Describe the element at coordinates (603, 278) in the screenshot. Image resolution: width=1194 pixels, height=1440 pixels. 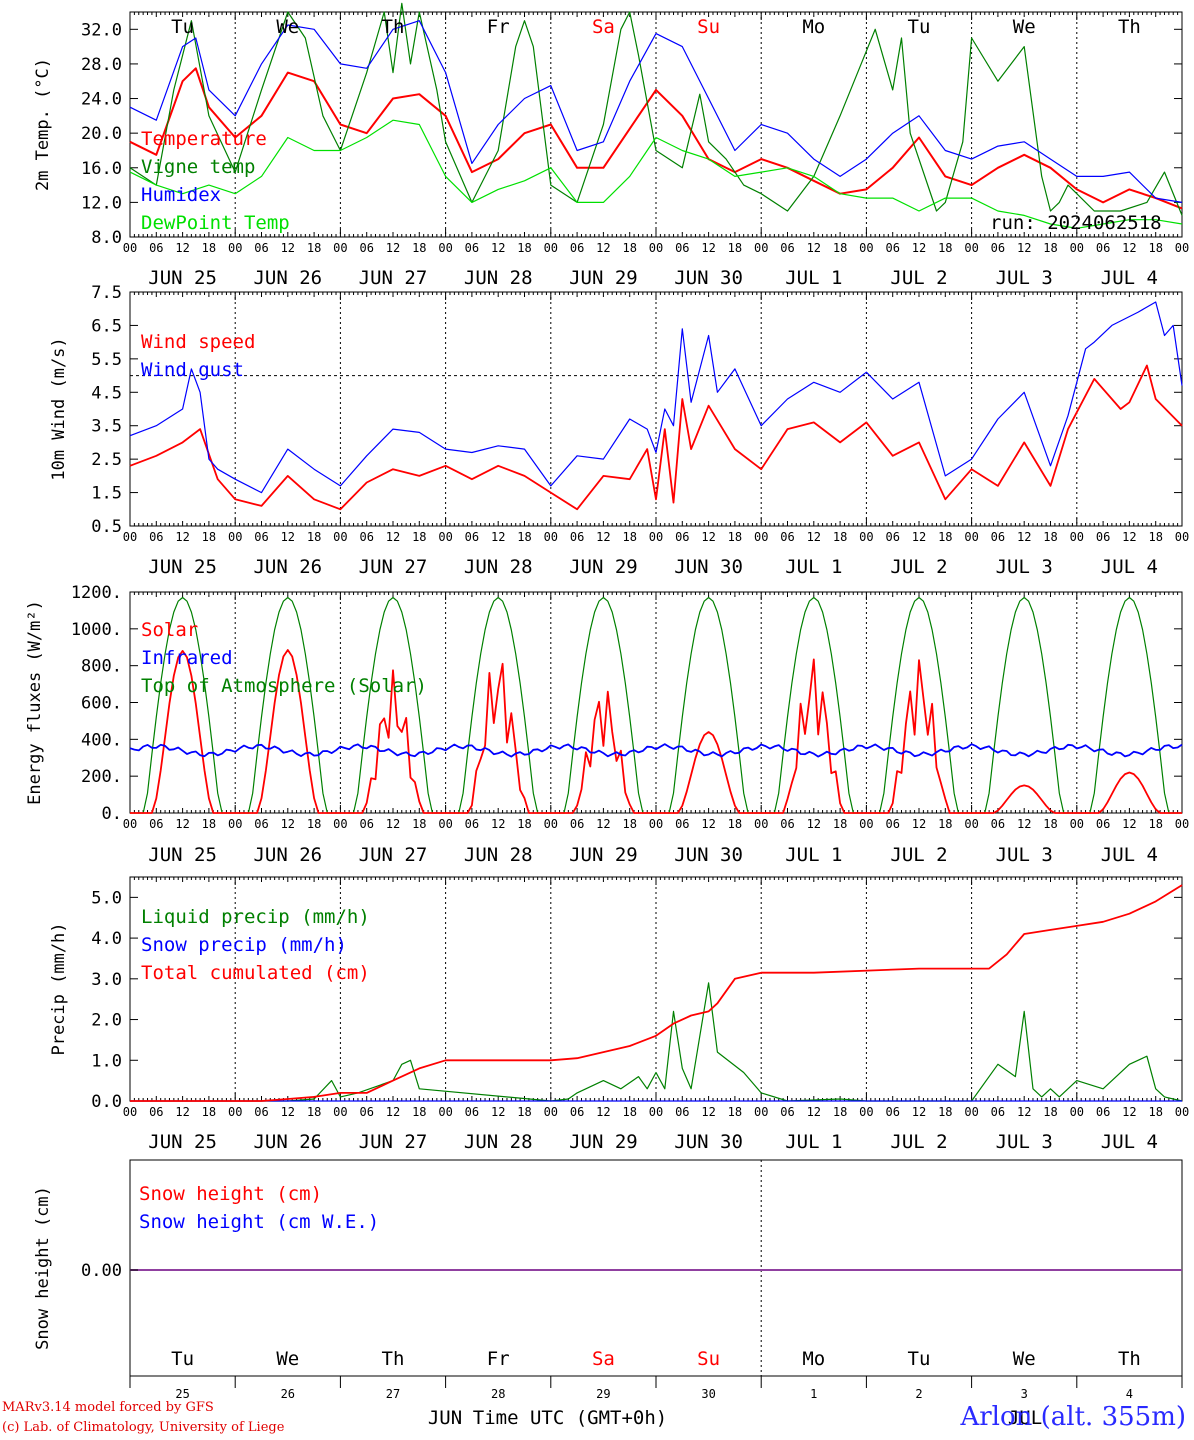
I see `day-label: JUN 29` at that location.